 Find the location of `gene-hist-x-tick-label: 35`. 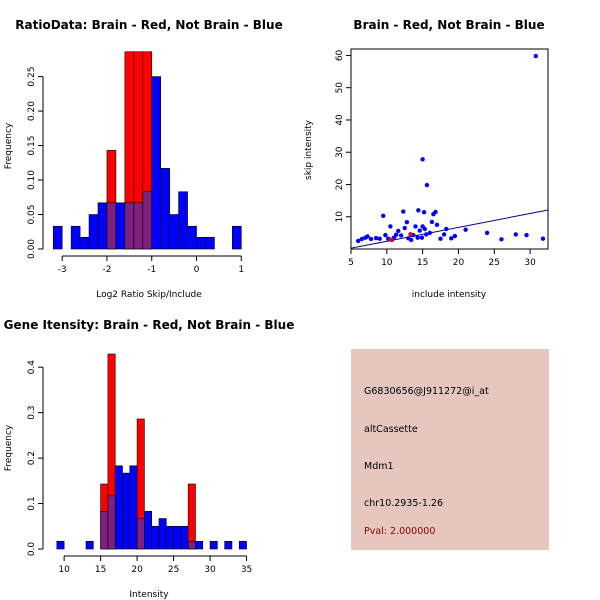

gene-hist-x-tick-label: 35 is located at coordinates (246, 570).